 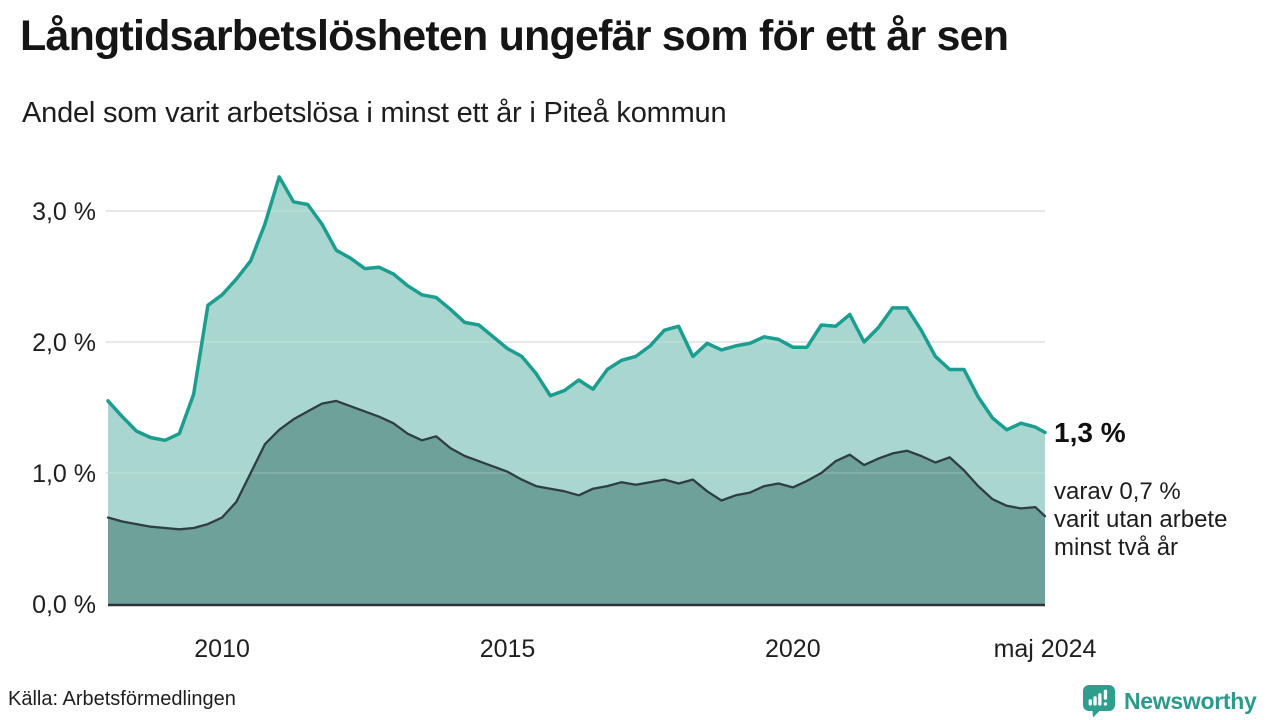 What do you see at coordinates (122, 699) in the screenshot?
I see `source-note: Källa: Arbetsförmedlingen` at bounding box center [122, 699].